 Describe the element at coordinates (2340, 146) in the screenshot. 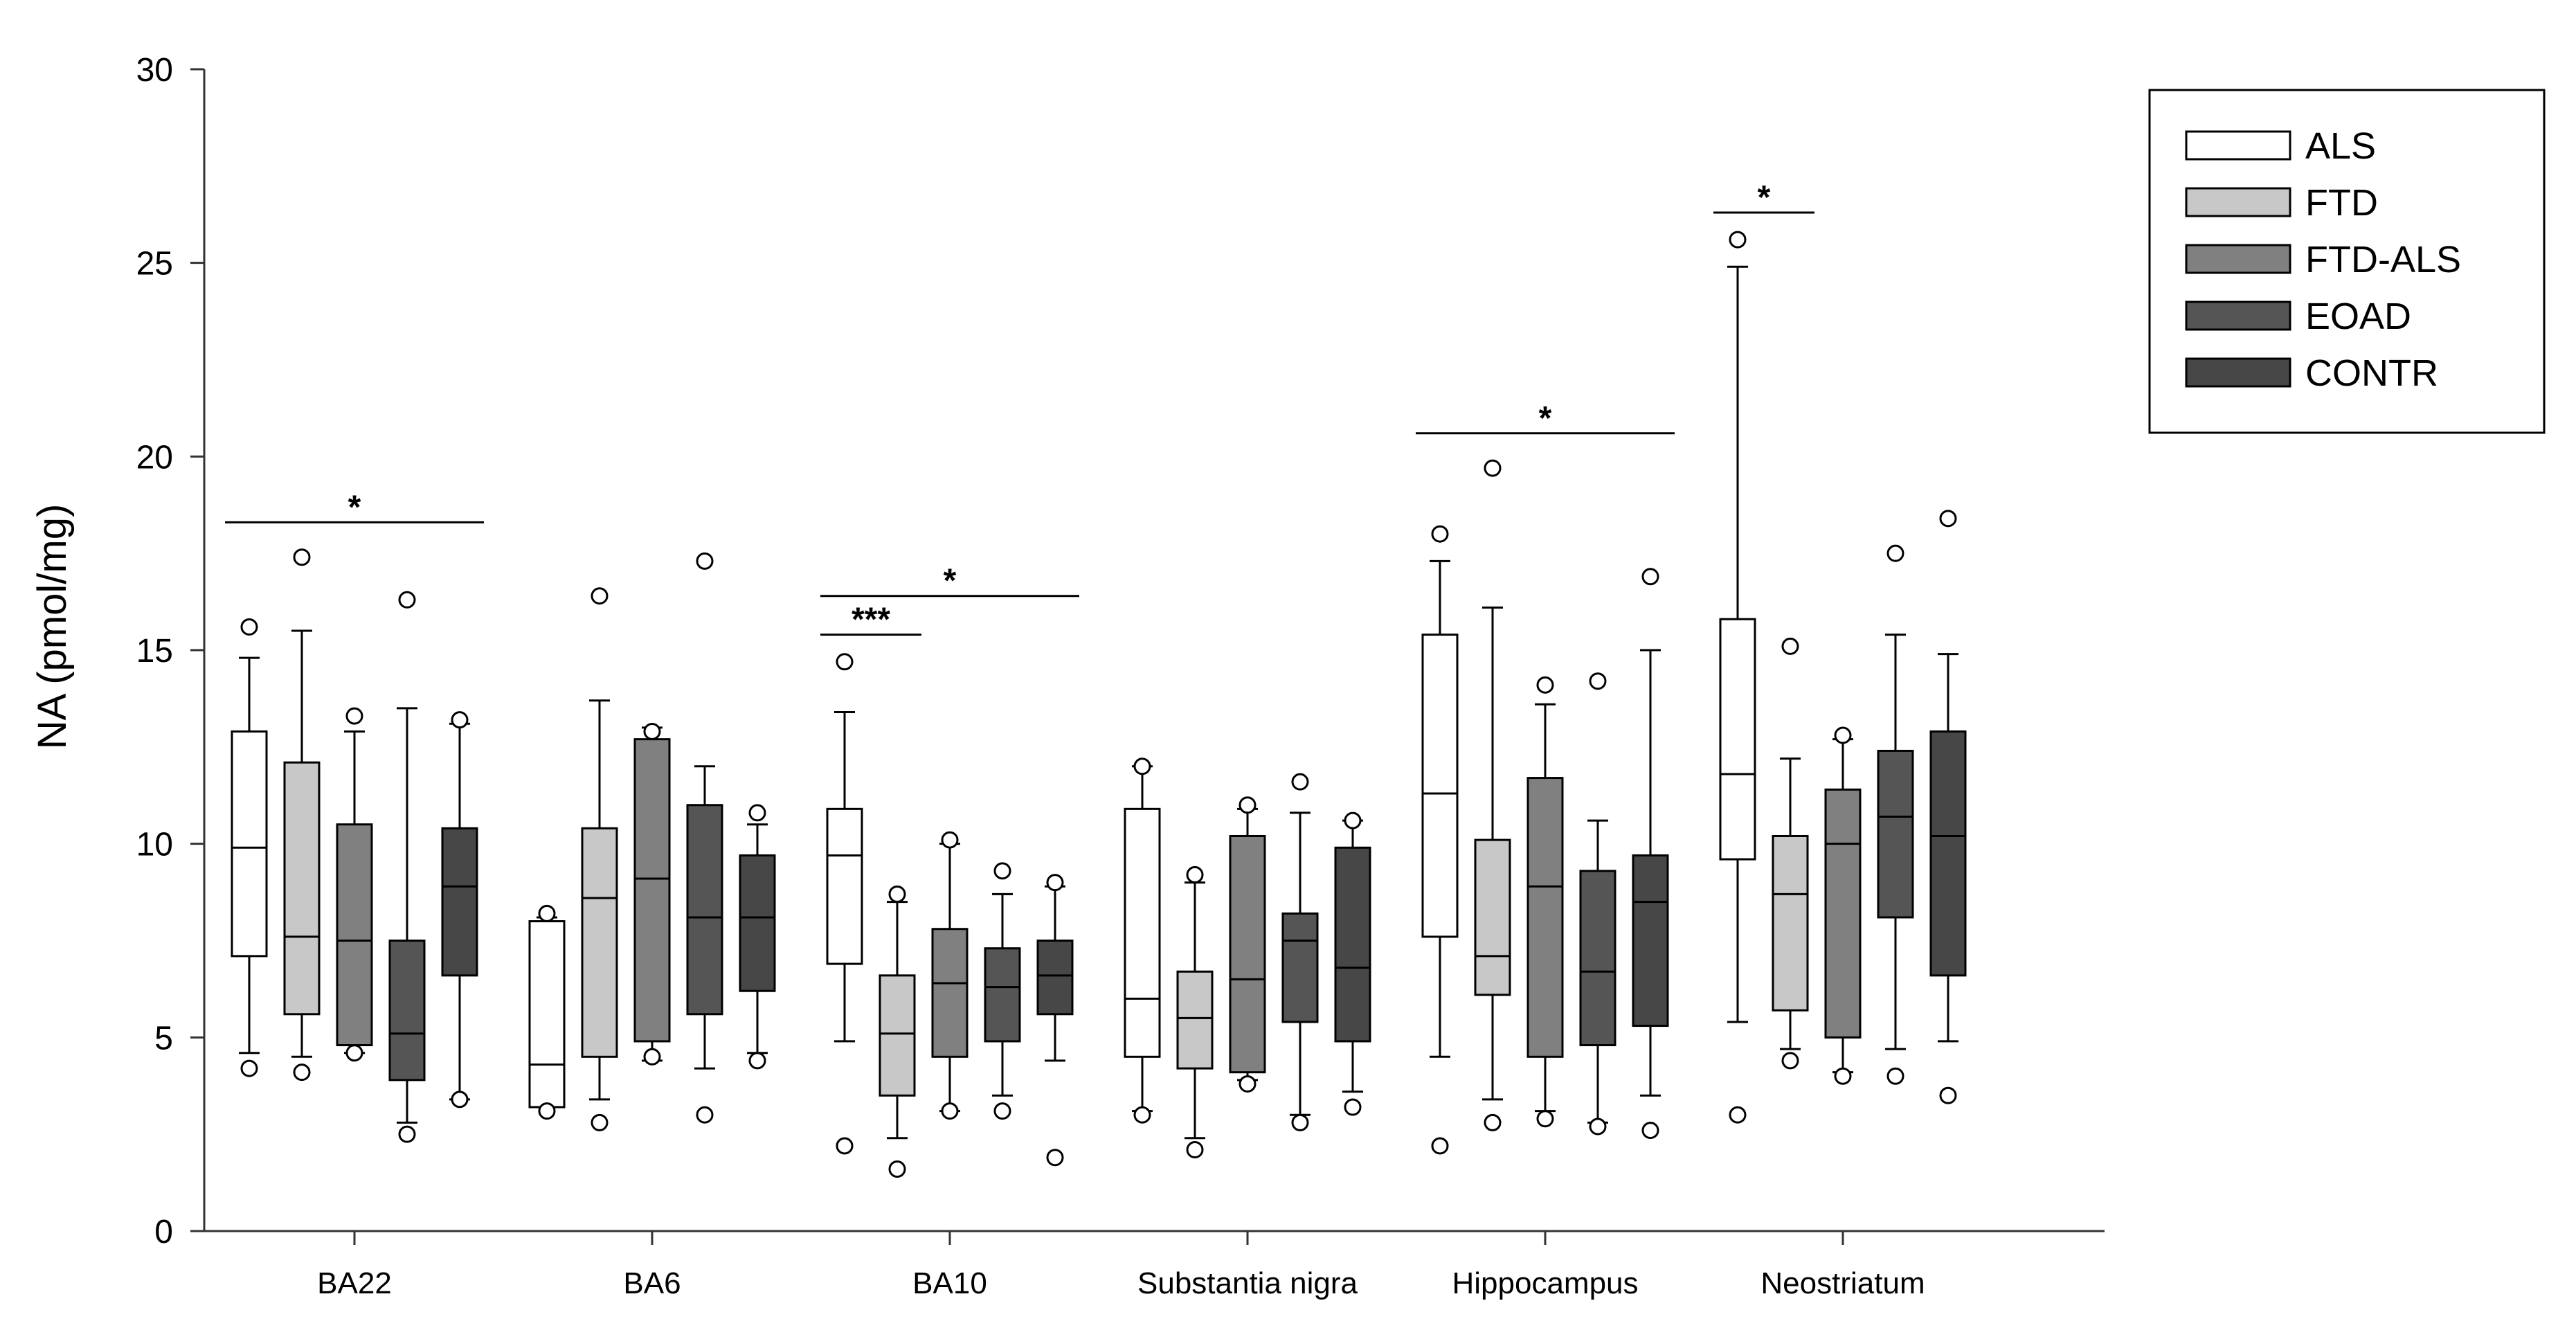

I see `legend-label: ALS` at that location.